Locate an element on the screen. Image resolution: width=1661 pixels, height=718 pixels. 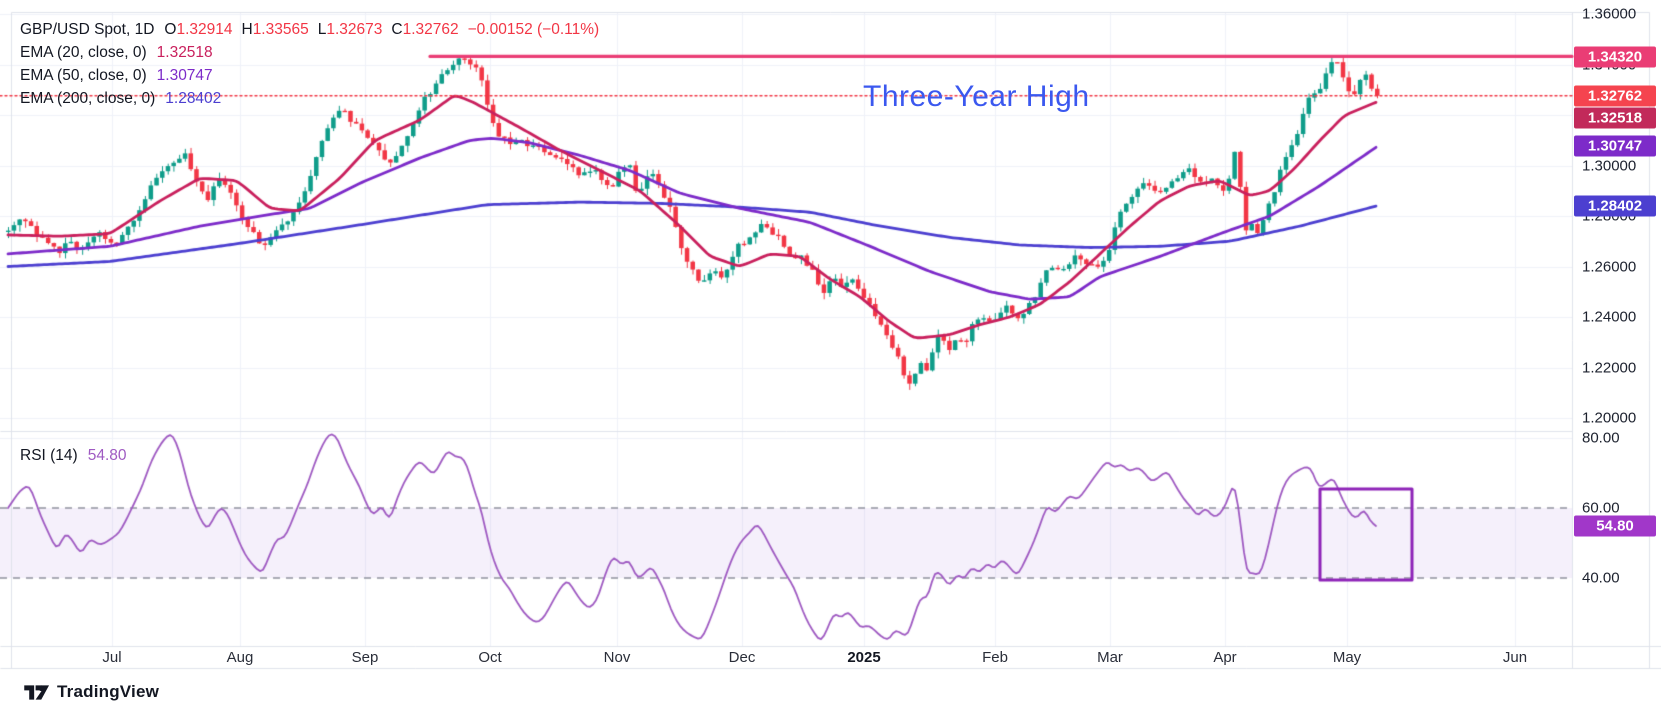
time-label-Feb: Feb is located at coordinates (995, 657).